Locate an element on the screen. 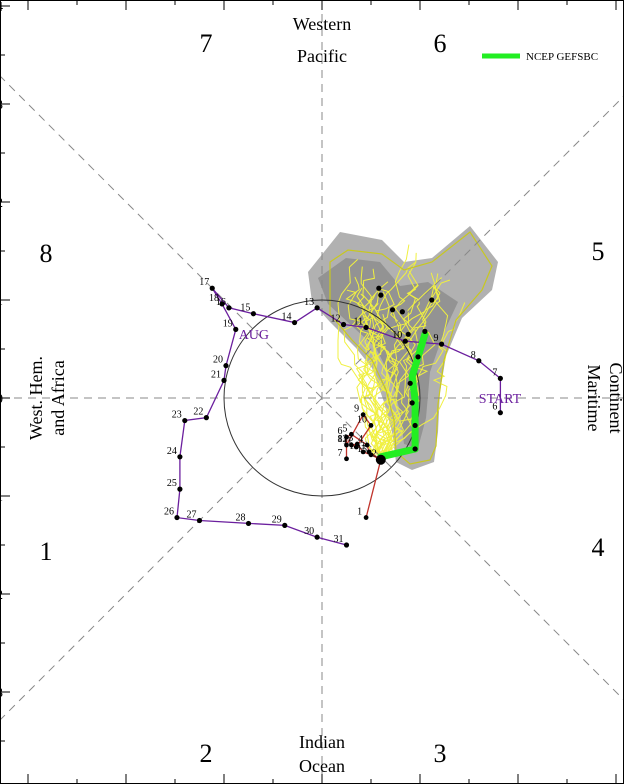  series-purple-point-label: 17 is located at coordinates (204, 282).